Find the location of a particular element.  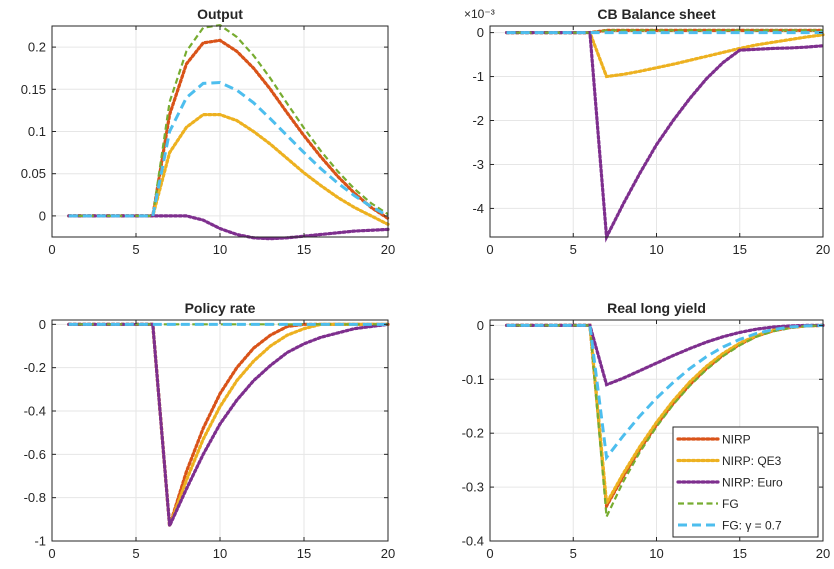

legend-label-nirp-euro: NIRP: Euro is located at coordinates (752, 483).